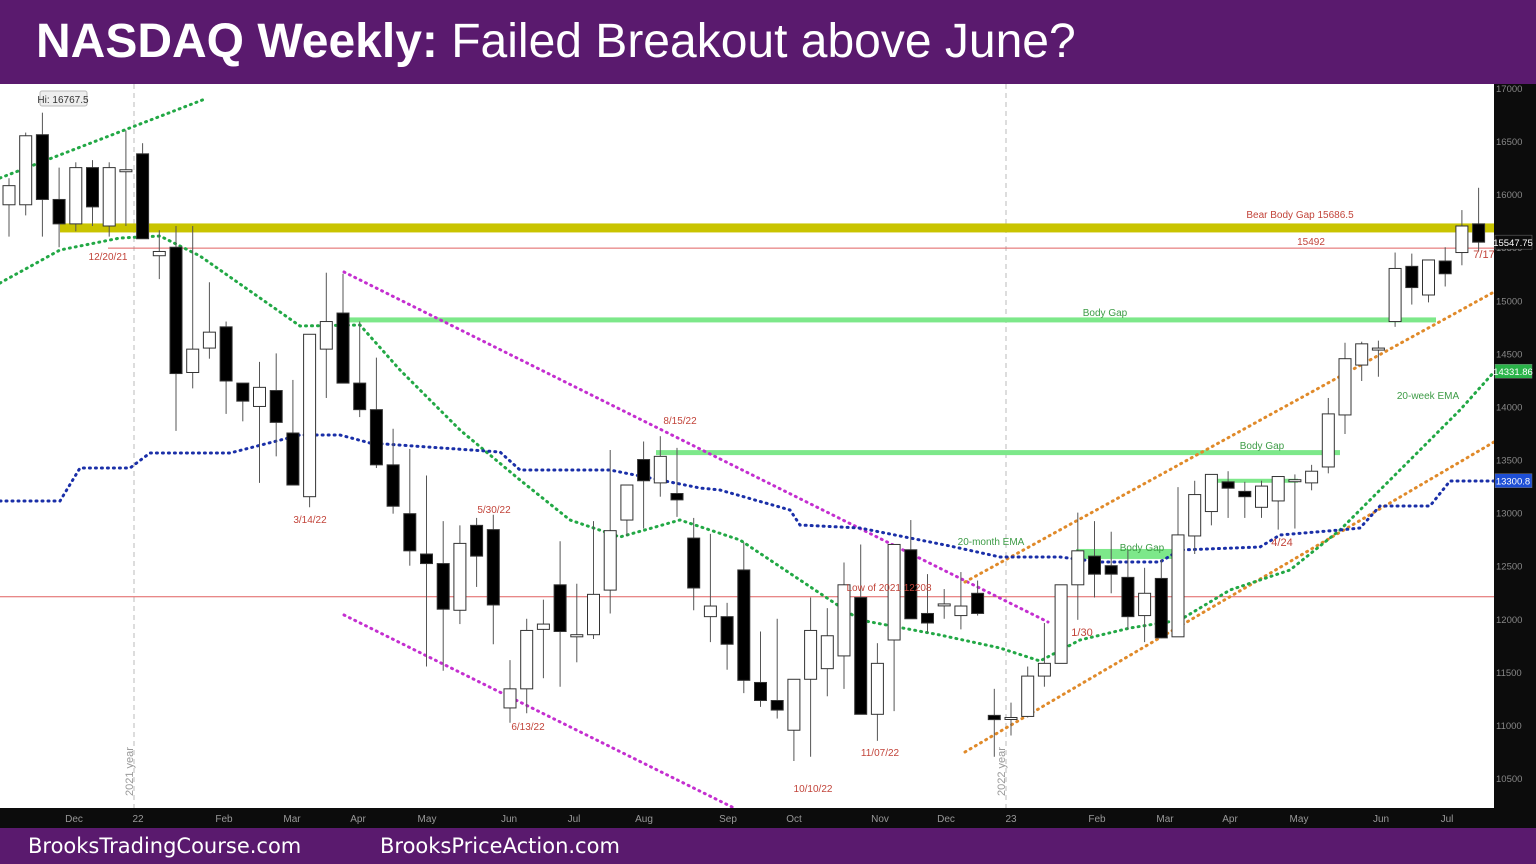 Image resolution: width=1536 pixels, height=864 pixels. What do you see at coordinates (1515, 456) in the screenshot?
I see `price-axis` at bounding box center [1515, 456].